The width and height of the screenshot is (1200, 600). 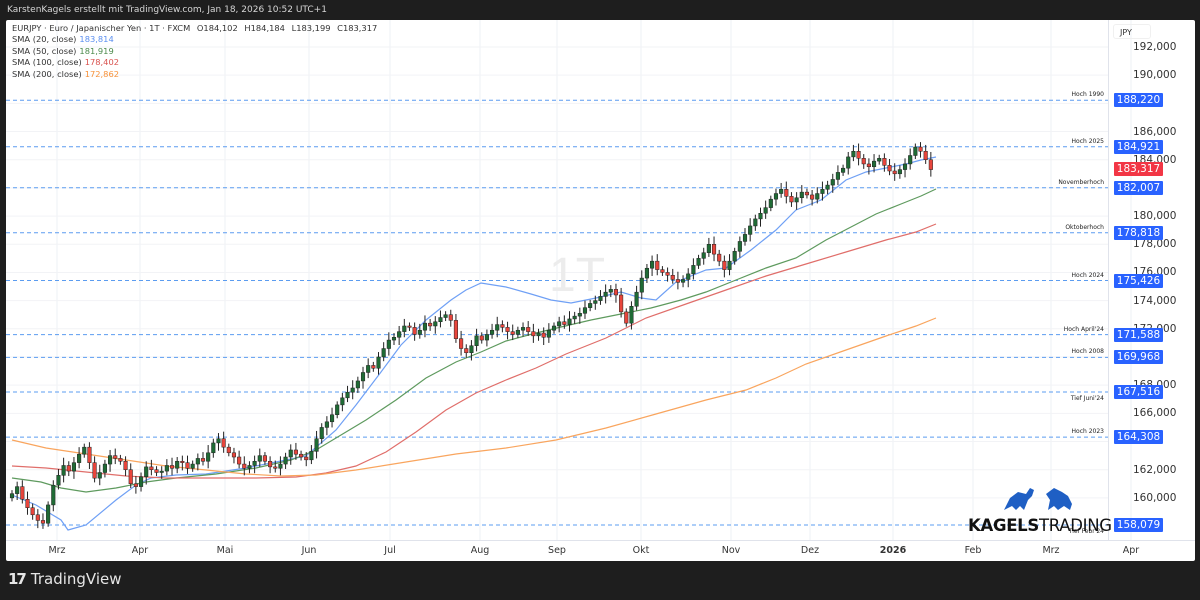 What do you see at coordinates (1081, 182) in the screenshot?
I see `level-label: Novemberhoch` at bounding box center [1081, 182].